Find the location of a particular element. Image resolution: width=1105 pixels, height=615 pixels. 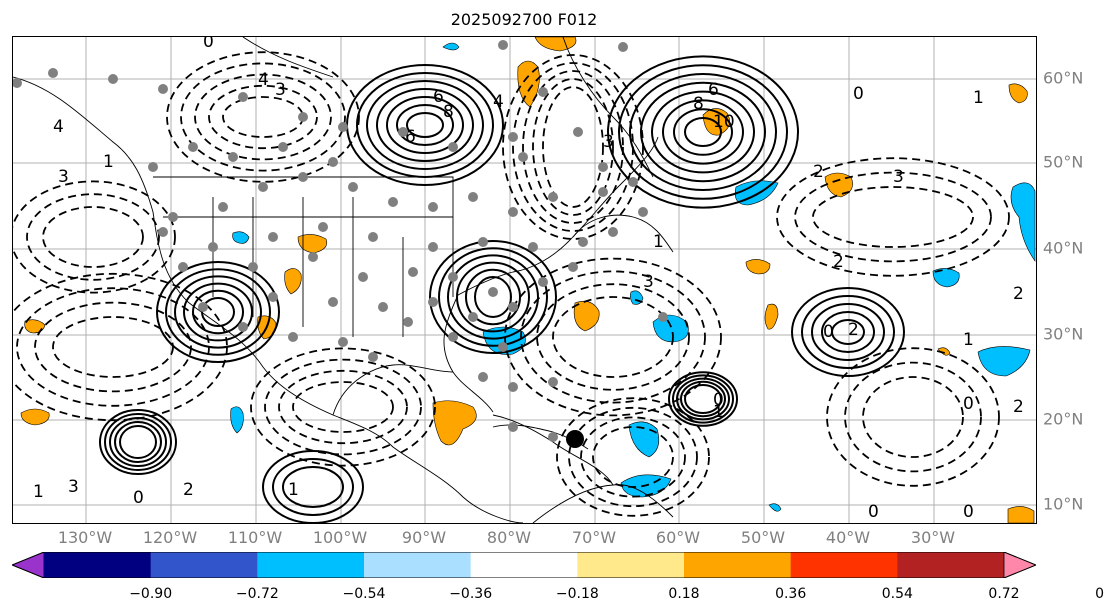

latitude-tick-label: 40°N is located at coordinates (1063, 248).